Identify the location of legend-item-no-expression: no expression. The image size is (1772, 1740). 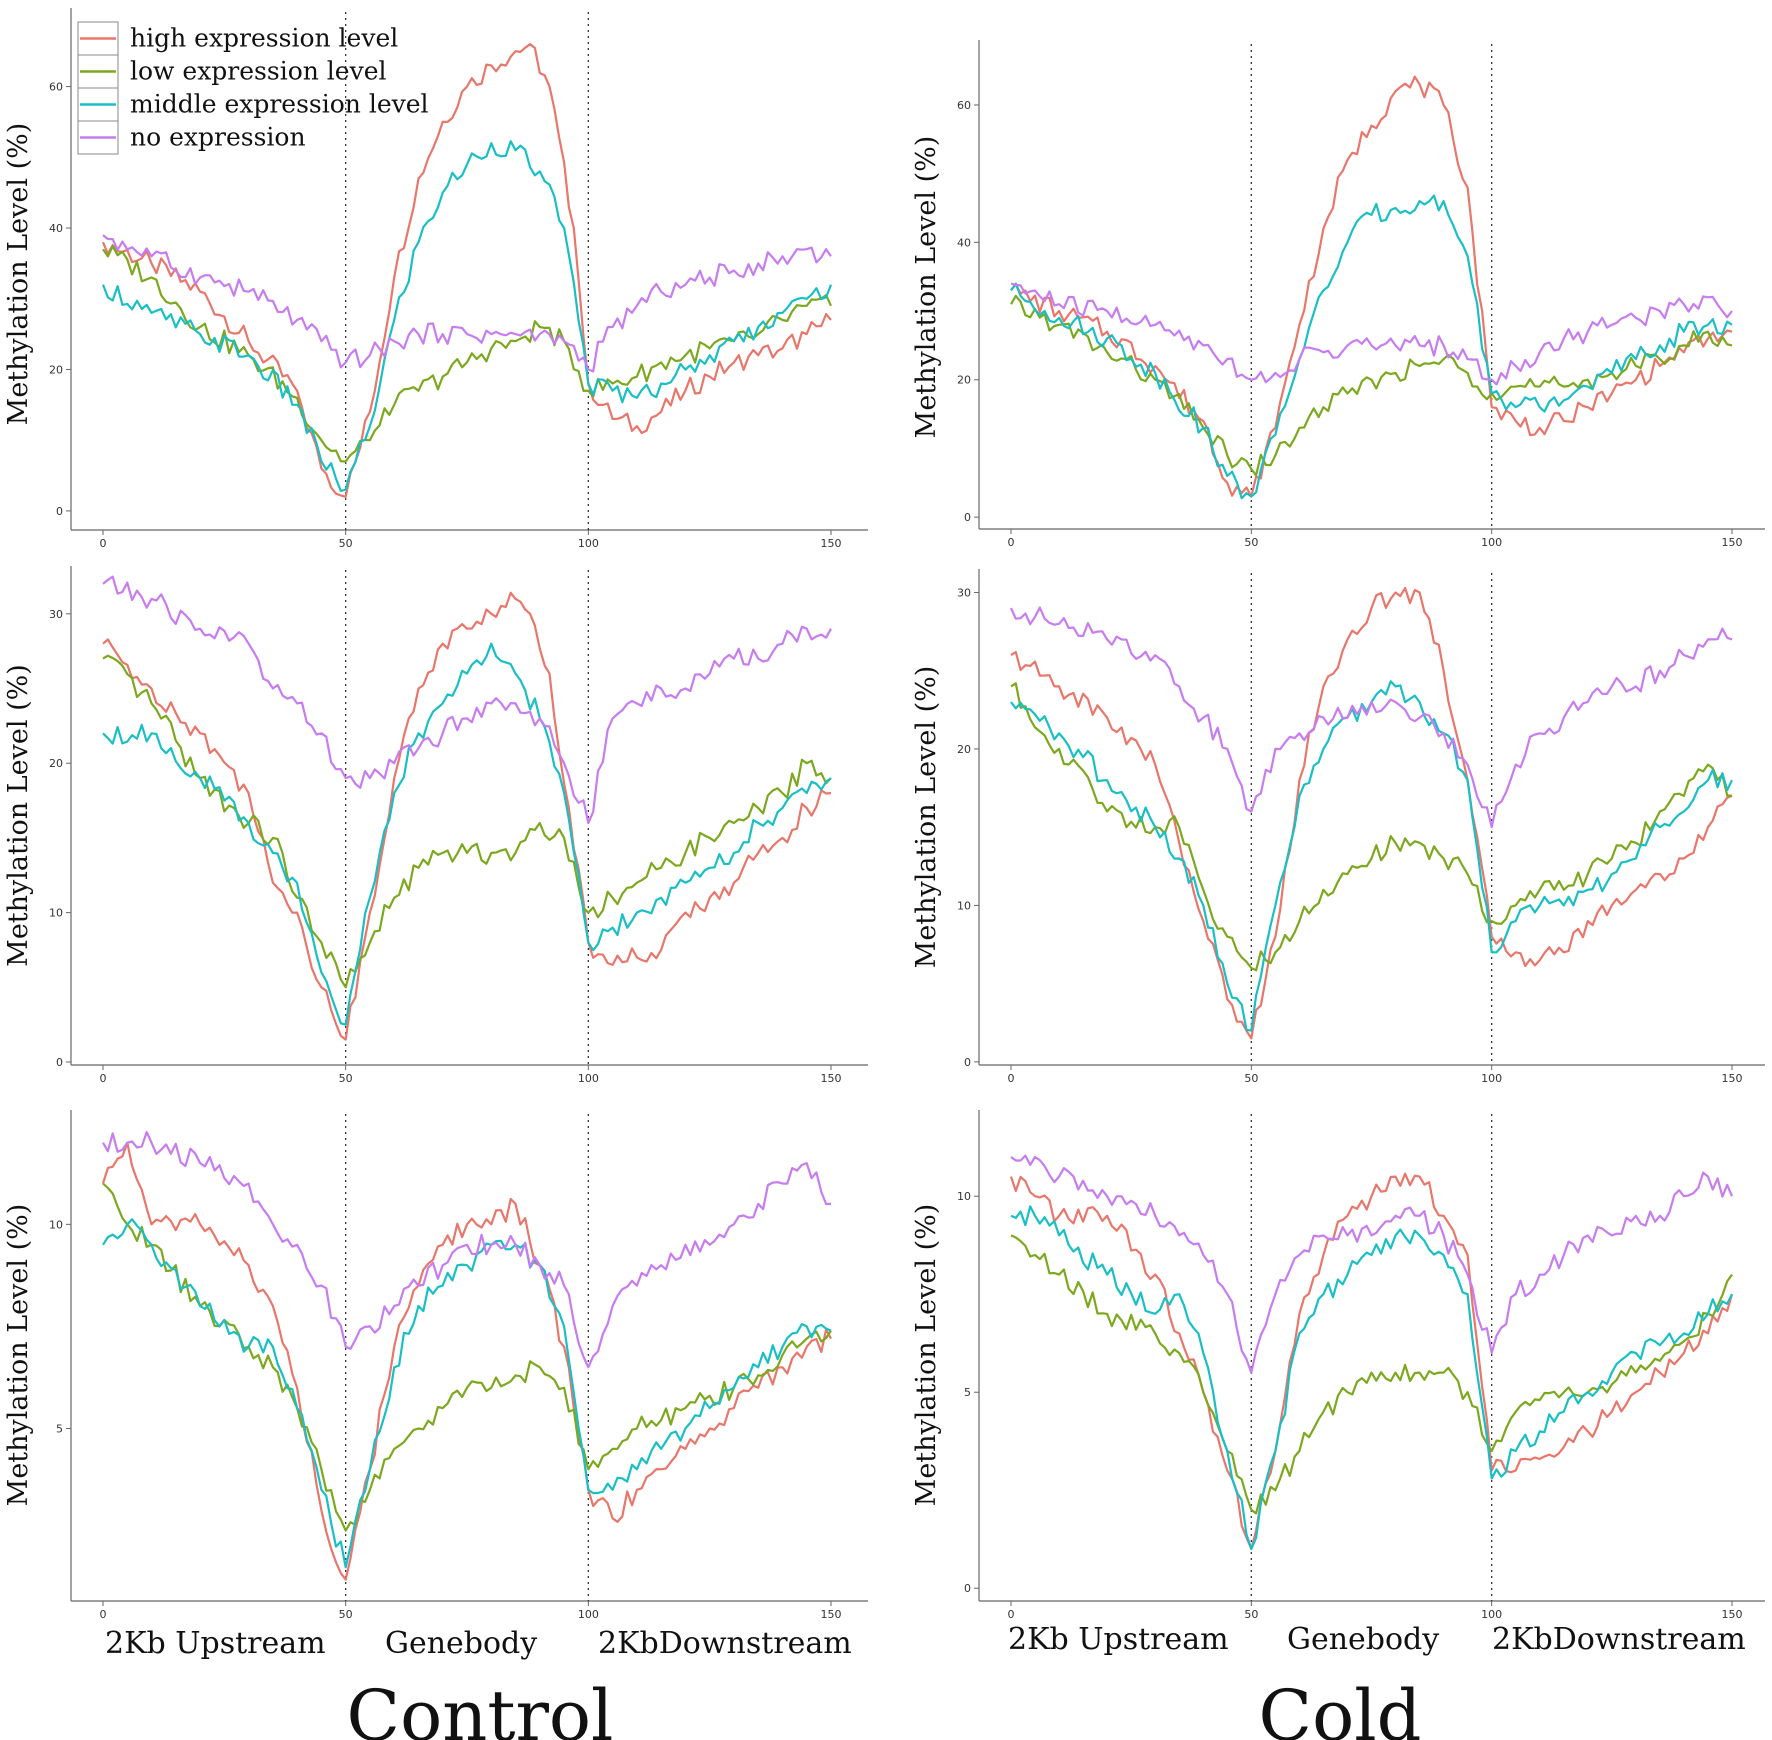
(191, 137).